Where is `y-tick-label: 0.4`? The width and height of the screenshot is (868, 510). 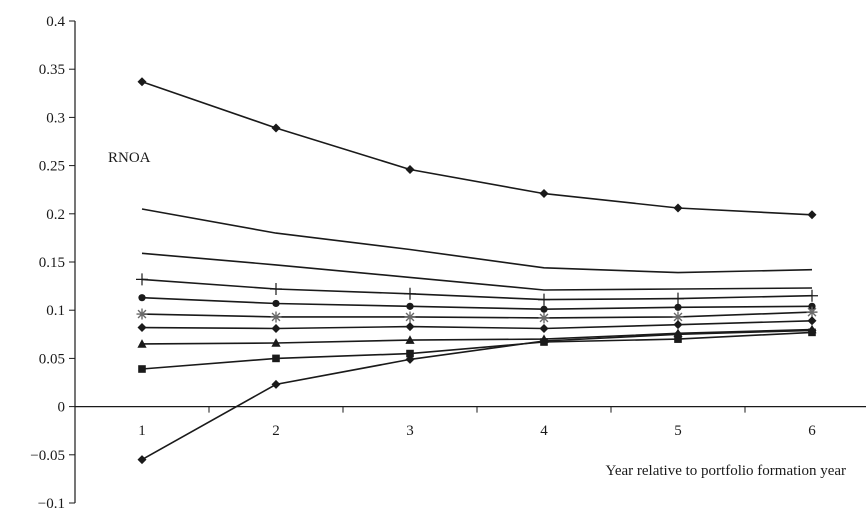 y-tick-label: 0.4 is located at coordinates (55, 22).